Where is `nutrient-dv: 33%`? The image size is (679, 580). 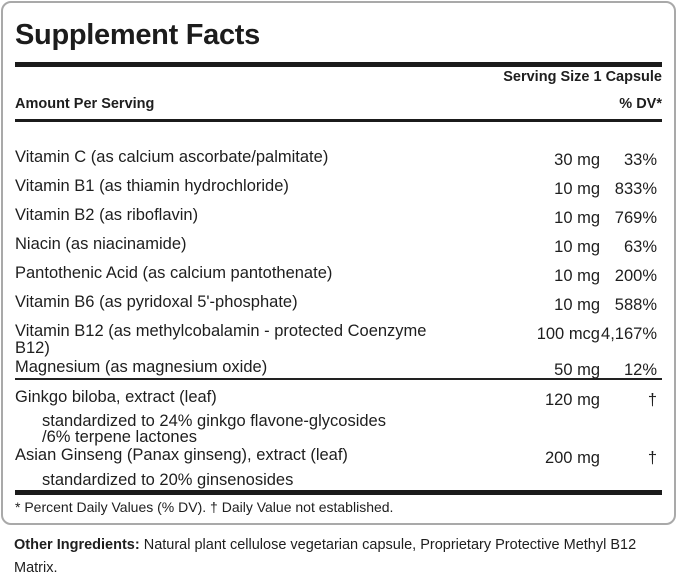 nutrient-dv: 33% is located at coordinates (640, 160).